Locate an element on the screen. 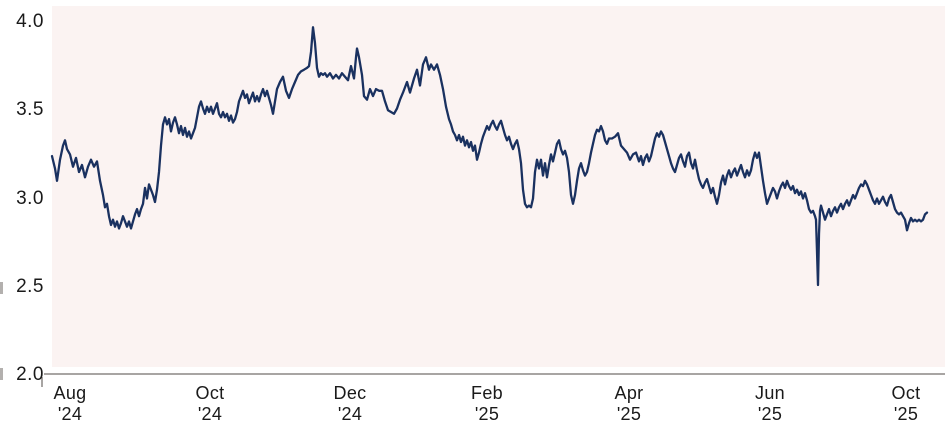 This screenshot has height=437, width=952. x-tick-label: Apr '25 is located at coordinates (629, 404).